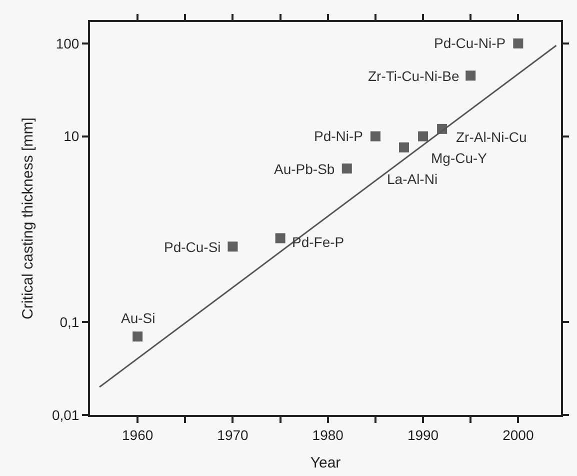 Image resolution: width=577 pixels, height=476 pixels. I want to click on x-tick-label: 1980, so click(328, 434).